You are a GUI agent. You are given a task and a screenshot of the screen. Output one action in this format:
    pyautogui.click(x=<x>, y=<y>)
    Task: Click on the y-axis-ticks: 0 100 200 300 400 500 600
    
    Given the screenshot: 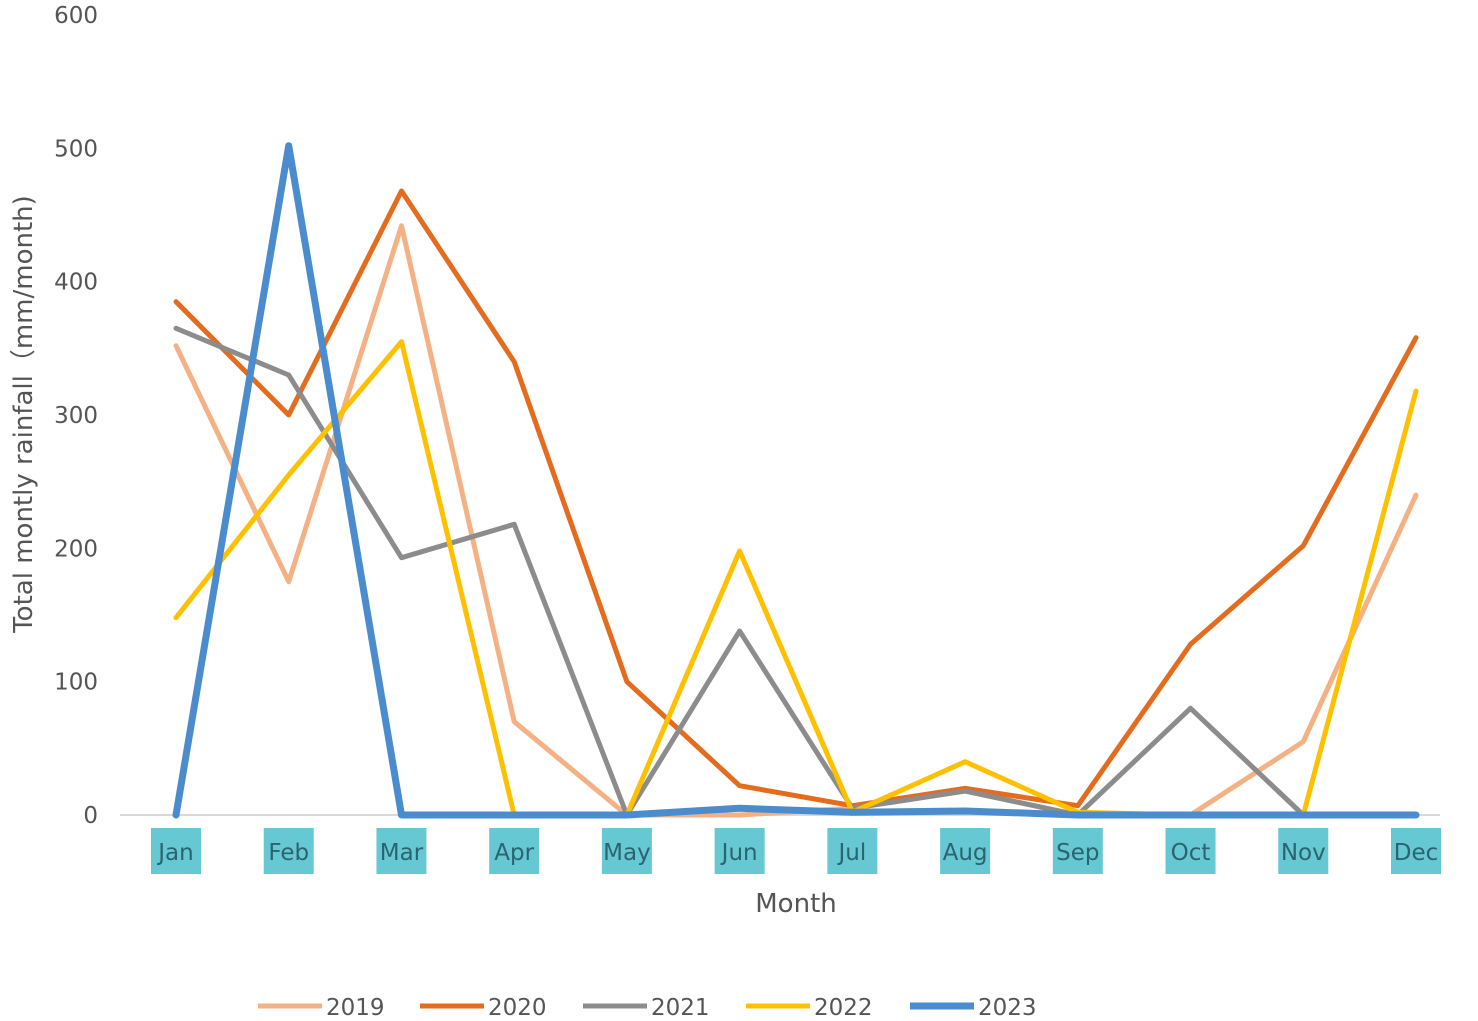 What is the action you would take?
    pyautogui.click(x=76, y=416)
    